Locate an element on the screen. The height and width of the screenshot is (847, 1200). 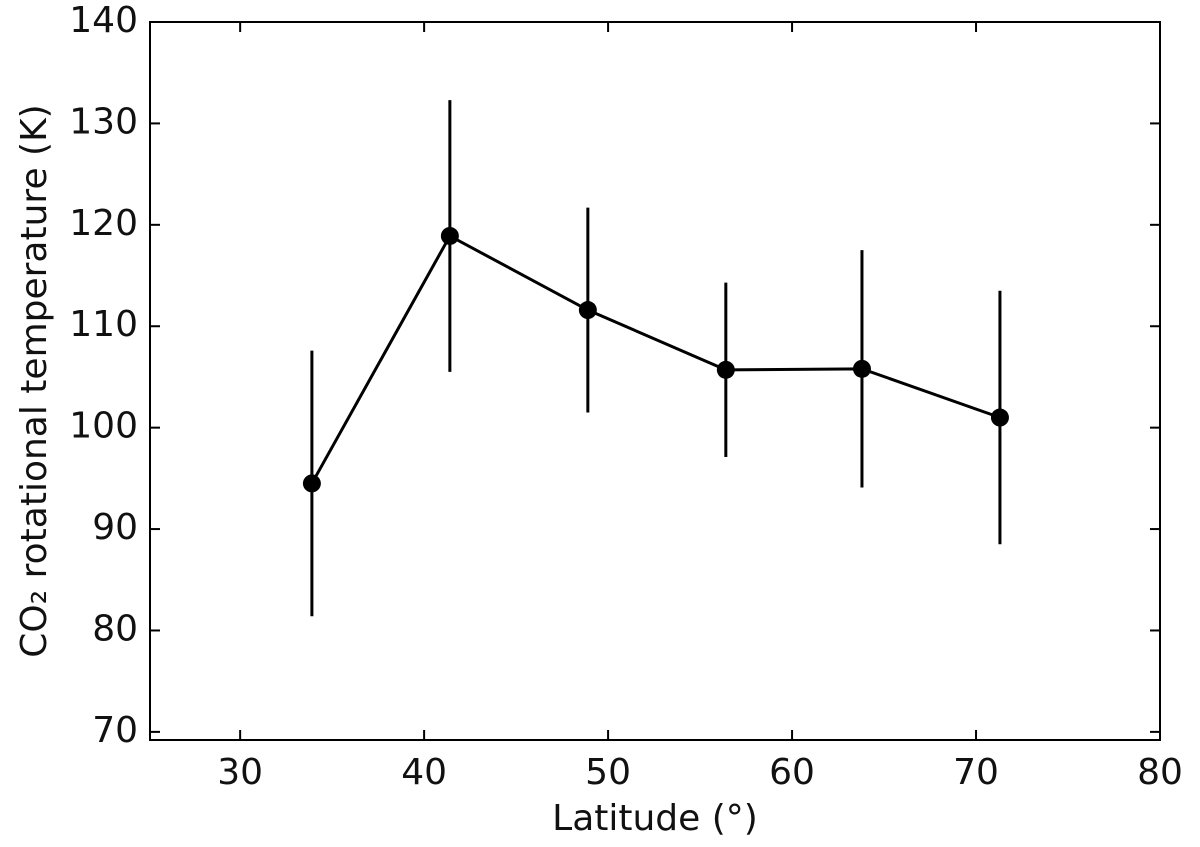
y-axis-label: CO₂ rotational temperature (K) is located at coordinates (34, 380).